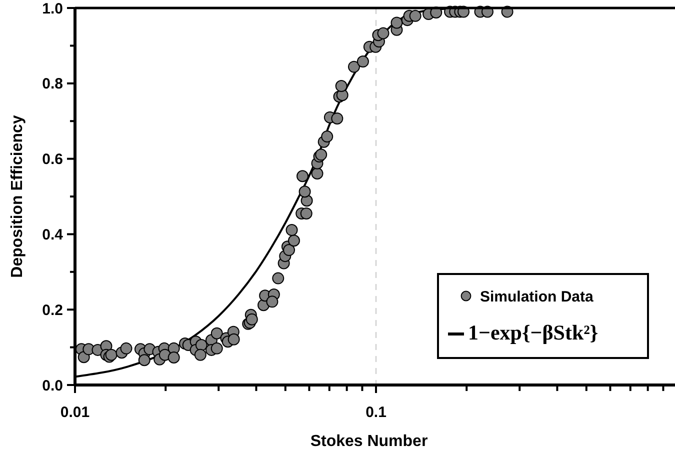 Image resolution: width=675 pixels, height=457 pixels. I want to click on x-tick-label: 0.1, so click(376, 412).